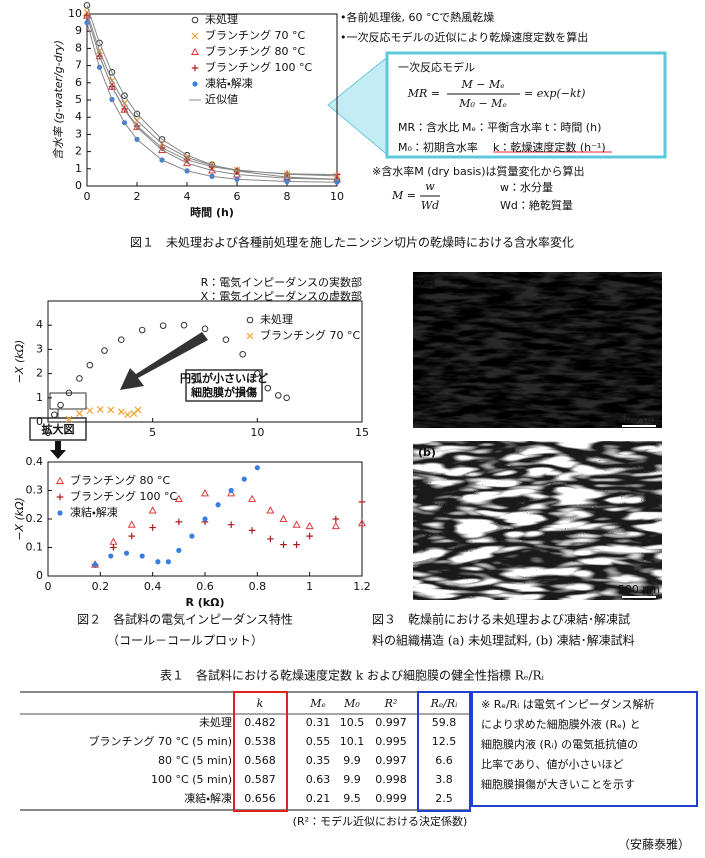 The width and height of the screenshot is (705, 858). Describe the element at coordinates (58, 450) in the screenshot. I see `down-arrow` at that location.